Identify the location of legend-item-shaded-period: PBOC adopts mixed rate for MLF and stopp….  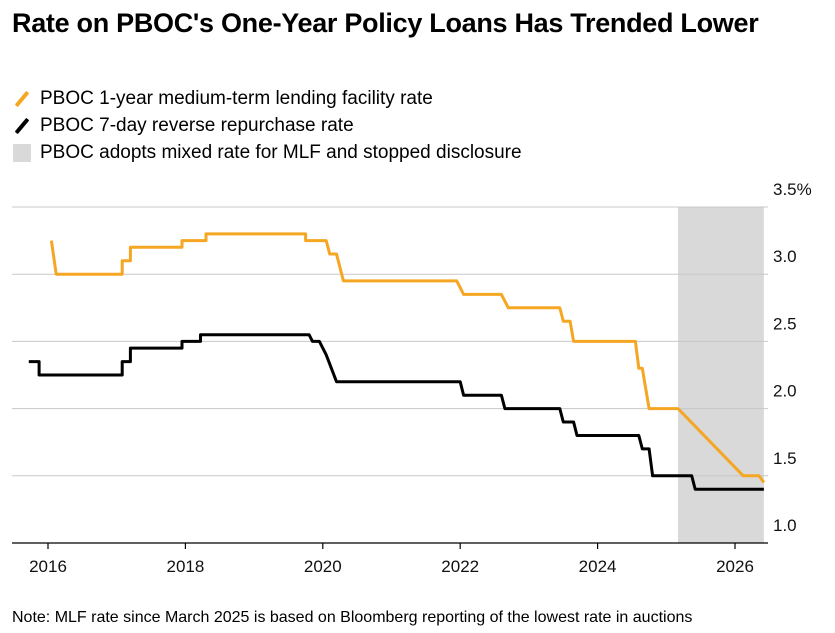
(267, 152).